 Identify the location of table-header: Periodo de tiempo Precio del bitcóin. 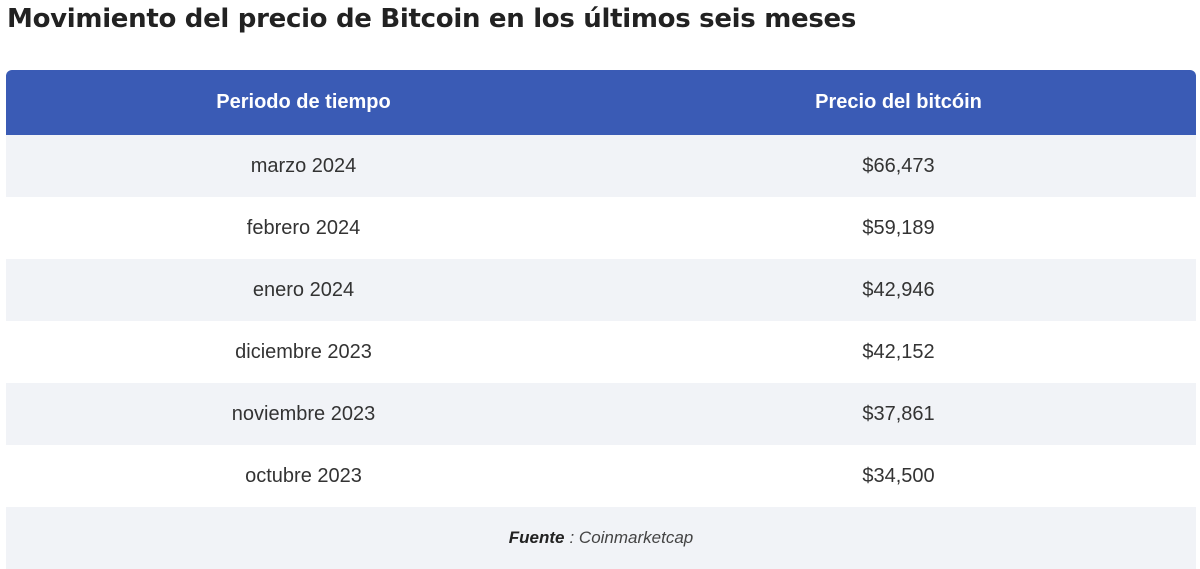
(601, 102).